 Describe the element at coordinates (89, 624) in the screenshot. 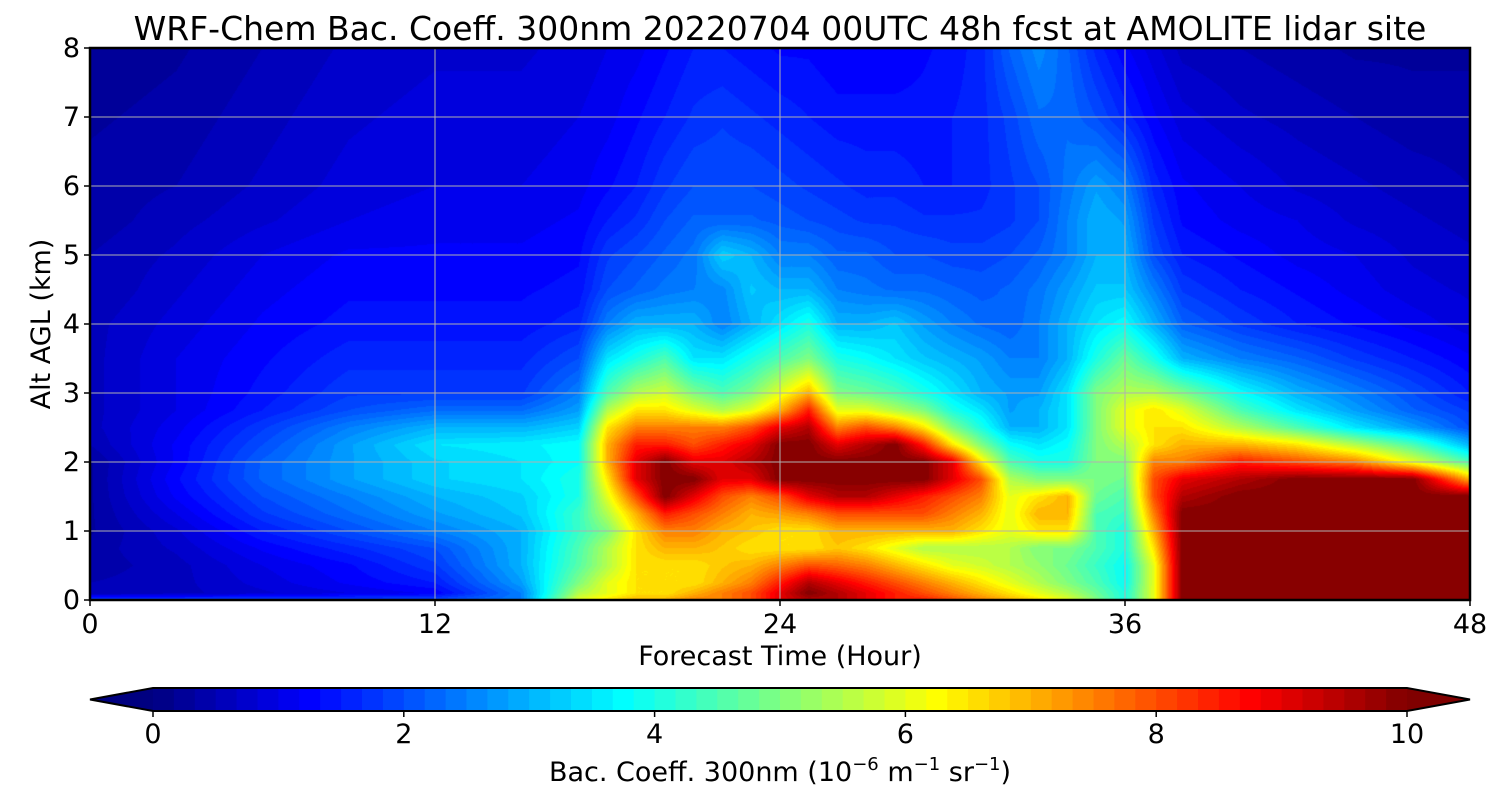

I see `x-tick-label: 0` at that location.